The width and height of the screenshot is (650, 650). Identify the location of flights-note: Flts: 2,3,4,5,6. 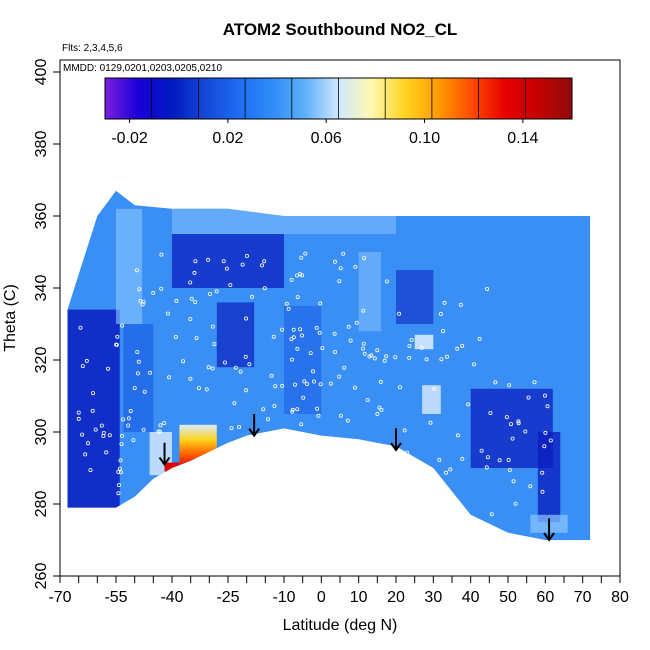
(92, 48).